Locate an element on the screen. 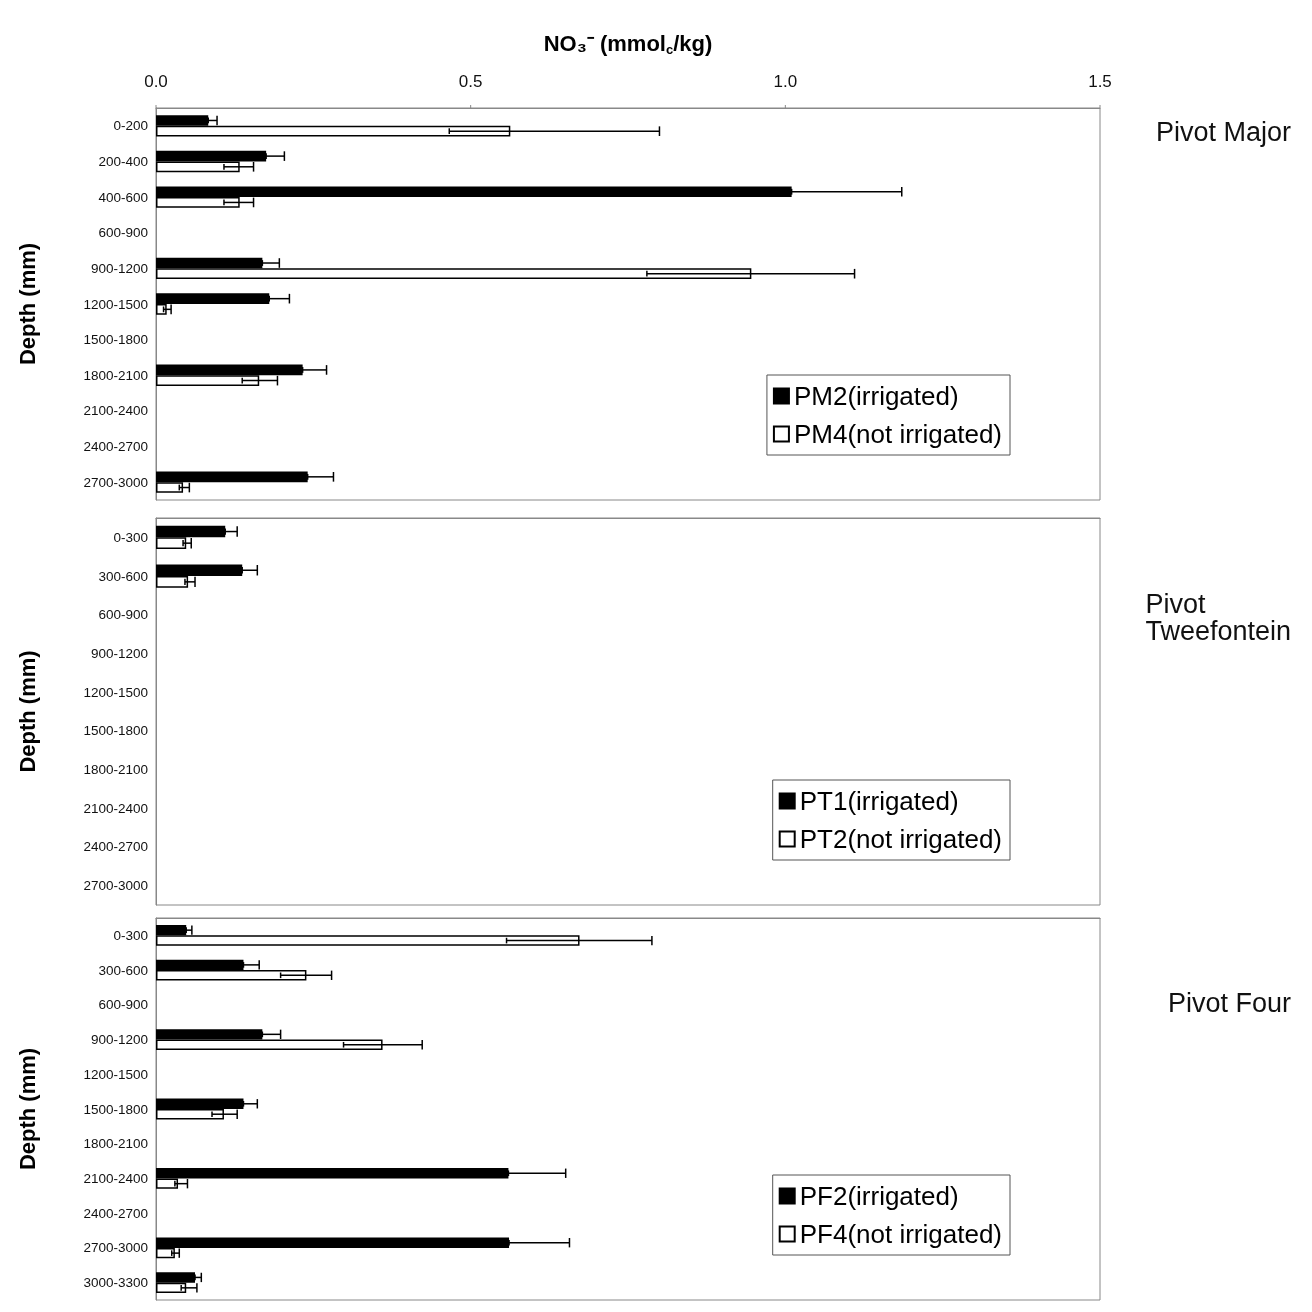  y-tick-label: 200-400 is located at coordinates (123, 161).